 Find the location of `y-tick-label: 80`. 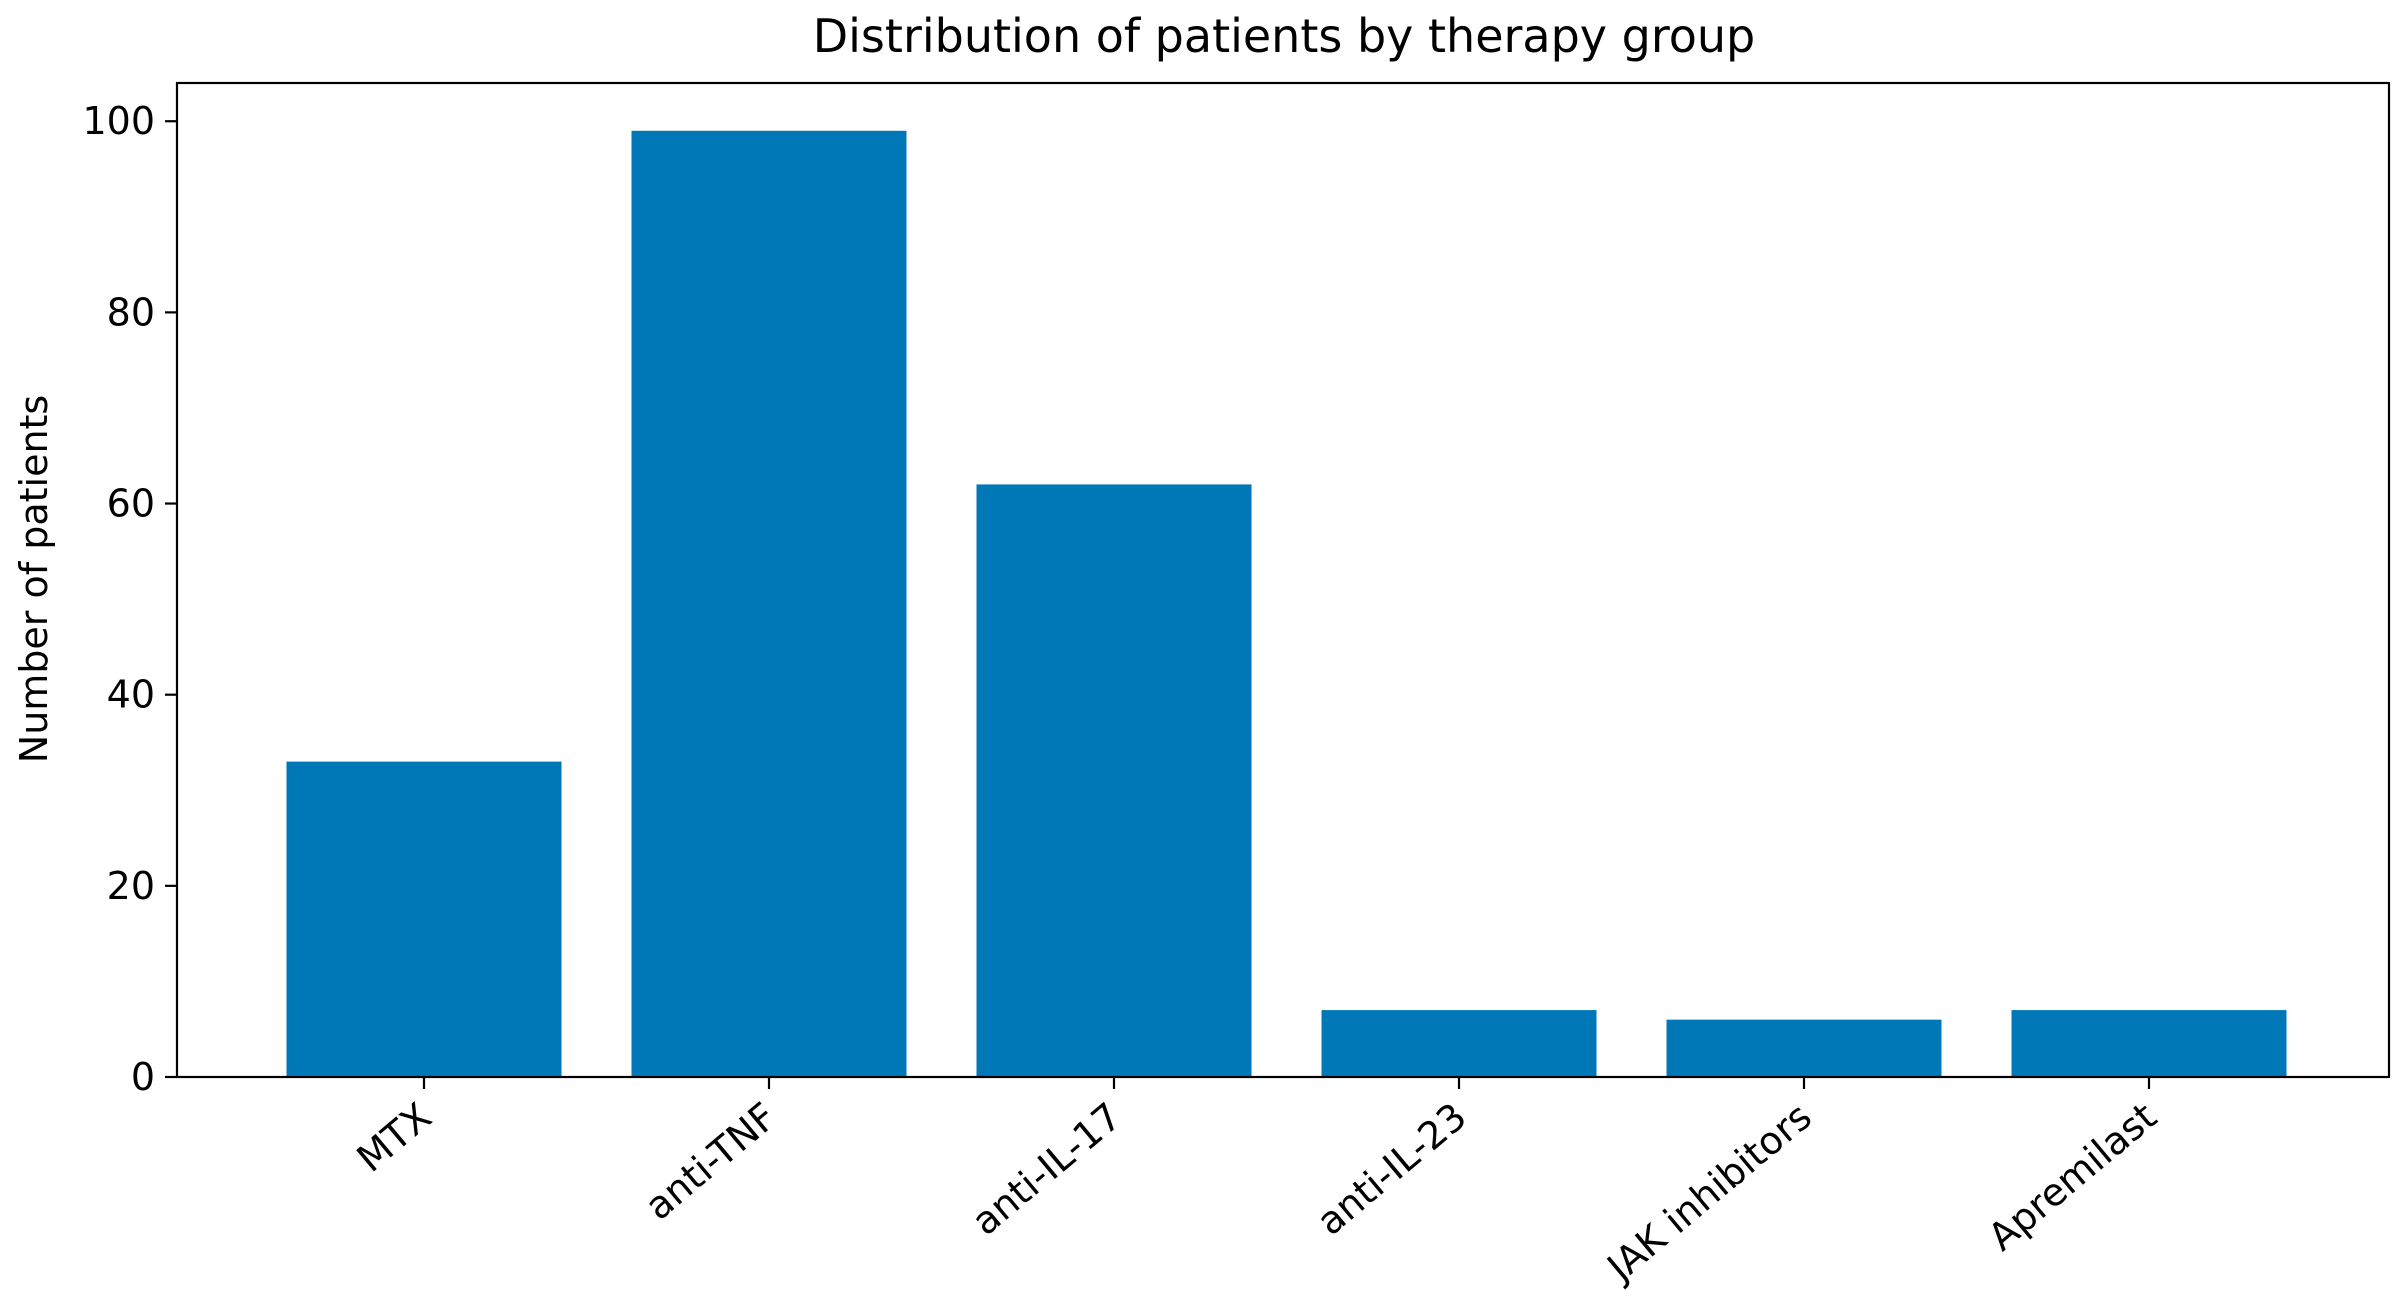

y-tick-label: 80 is located at coordinates (131, 312).